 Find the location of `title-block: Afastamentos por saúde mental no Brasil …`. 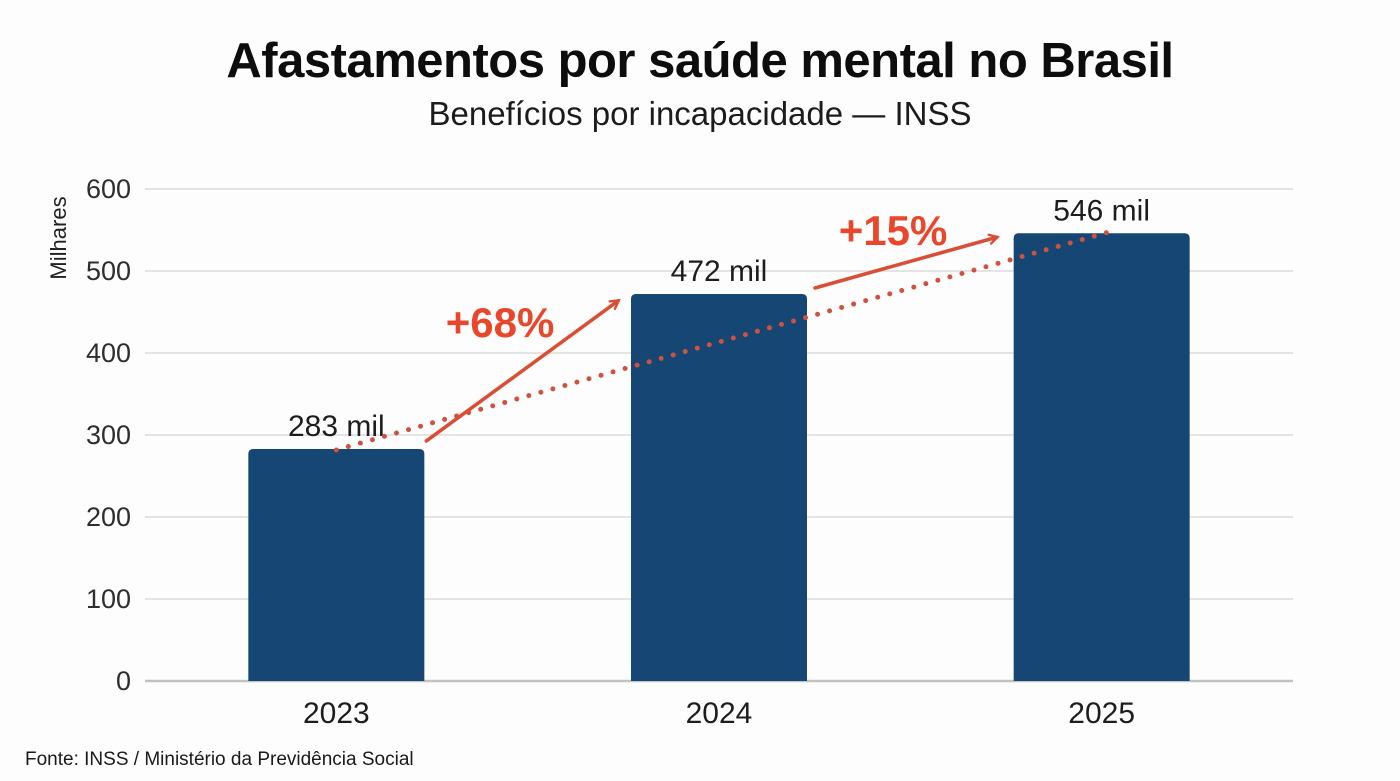

title-block: Afastamentos por saúde mental no Brasil … is located at coordinates (700, 83).